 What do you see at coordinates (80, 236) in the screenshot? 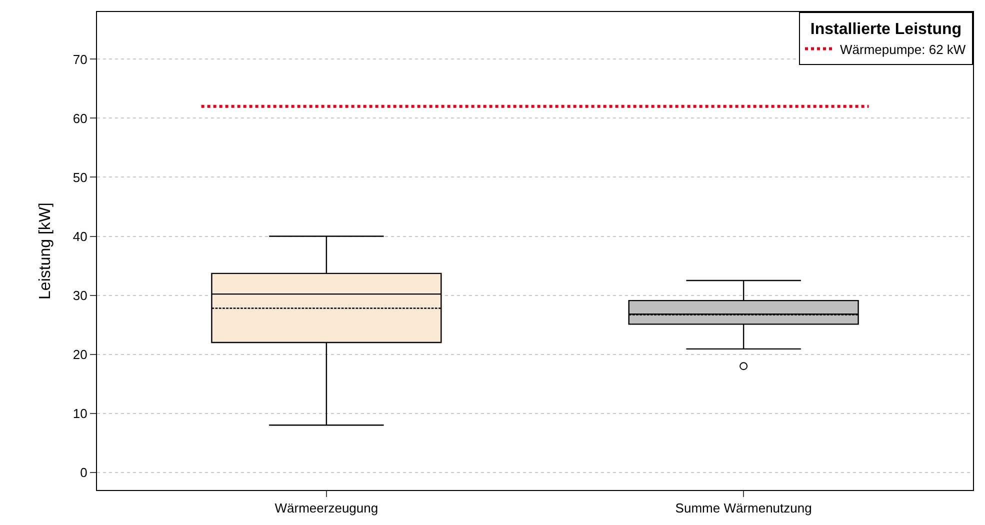
I see `y-tick-label: 40` at bounding box center [80, 236].